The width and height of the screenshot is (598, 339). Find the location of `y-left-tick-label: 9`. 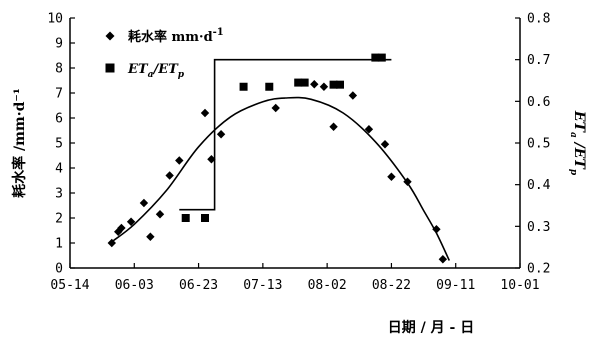

y-left-tick-label: 9 is located at coordinates (59, 44).